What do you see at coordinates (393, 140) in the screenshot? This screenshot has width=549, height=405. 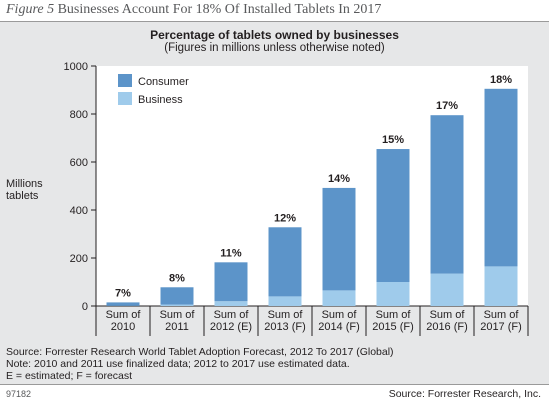 I see `bar-percent-label: 15%` at bounding box center [393, 140].